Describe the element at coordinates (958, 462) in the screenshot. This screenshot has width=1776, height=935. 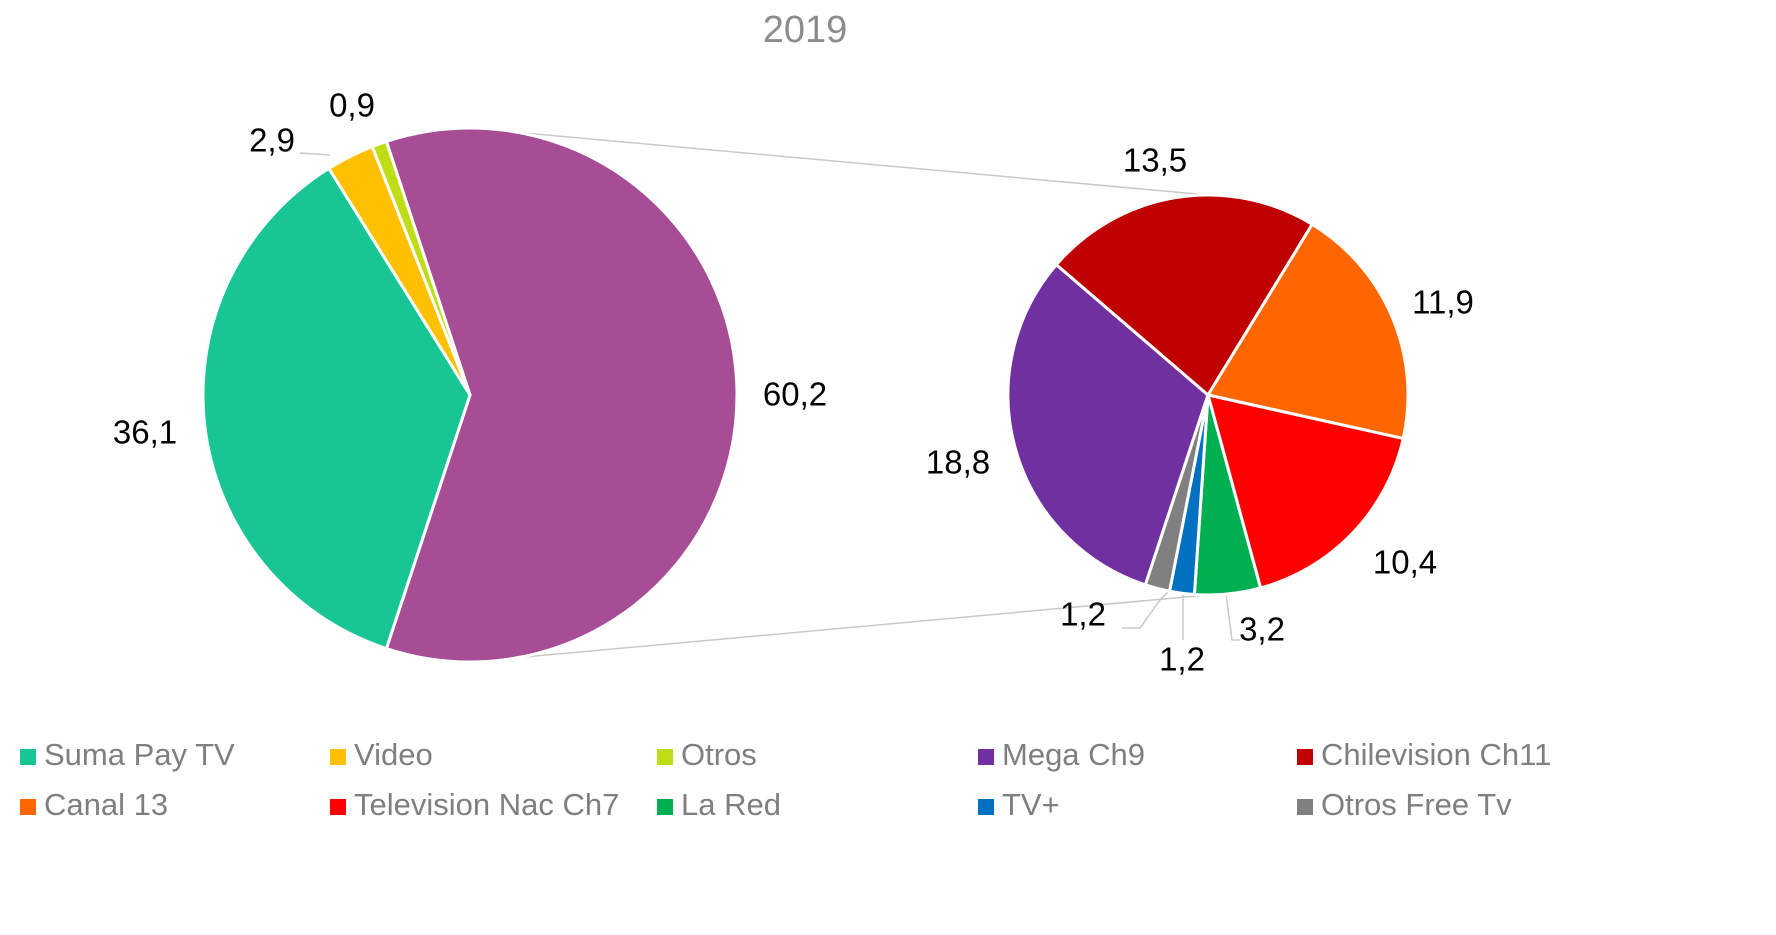
I see `data-label: 18,8` at that location.